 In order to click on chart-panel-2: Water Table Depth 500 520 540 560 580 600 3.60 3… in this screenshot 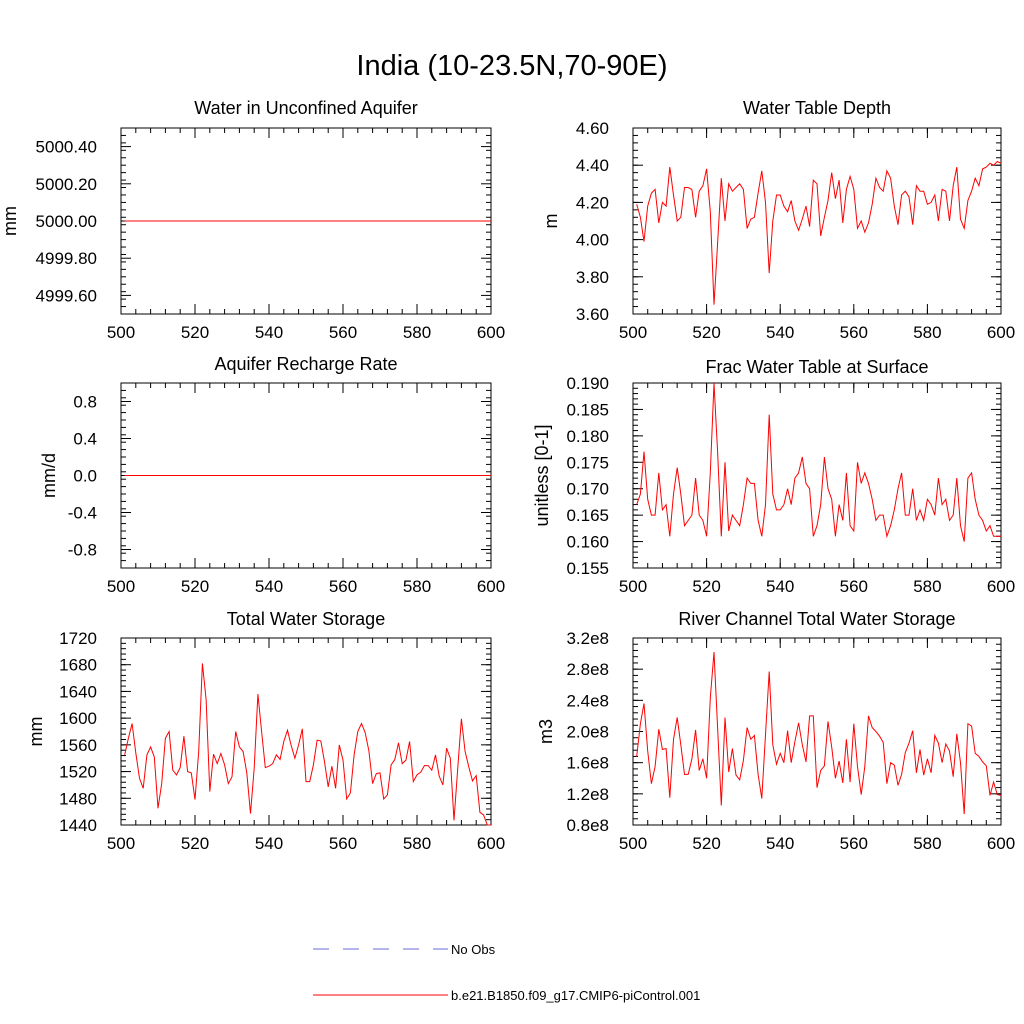, I will do `click(778, 220)`.